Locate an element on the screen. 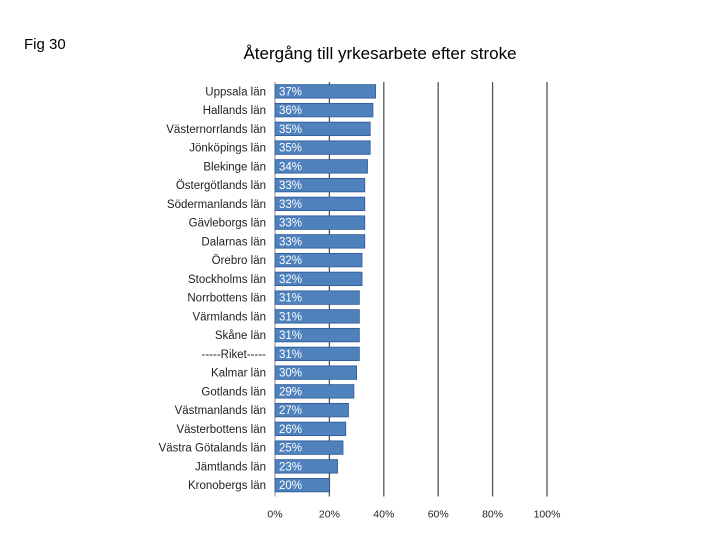  category-label: Skåne län is located at coordinates (240, 336).